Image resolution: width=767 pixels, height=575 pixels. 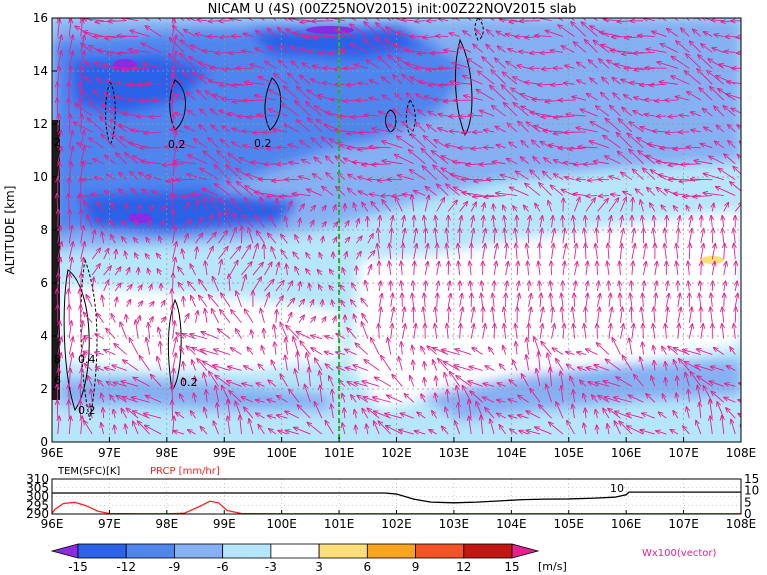 I want to click on contour-label: 0.2, so click(x=189, y=382).